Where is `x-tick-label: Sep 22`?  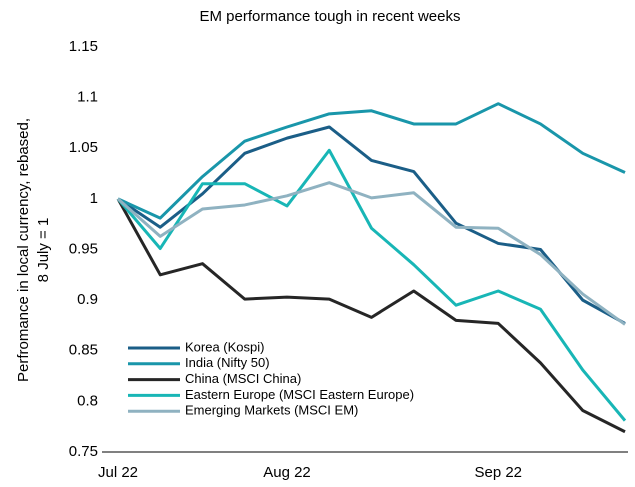 x-tick-label: Sep 22 is located at coordinates (498, 472).